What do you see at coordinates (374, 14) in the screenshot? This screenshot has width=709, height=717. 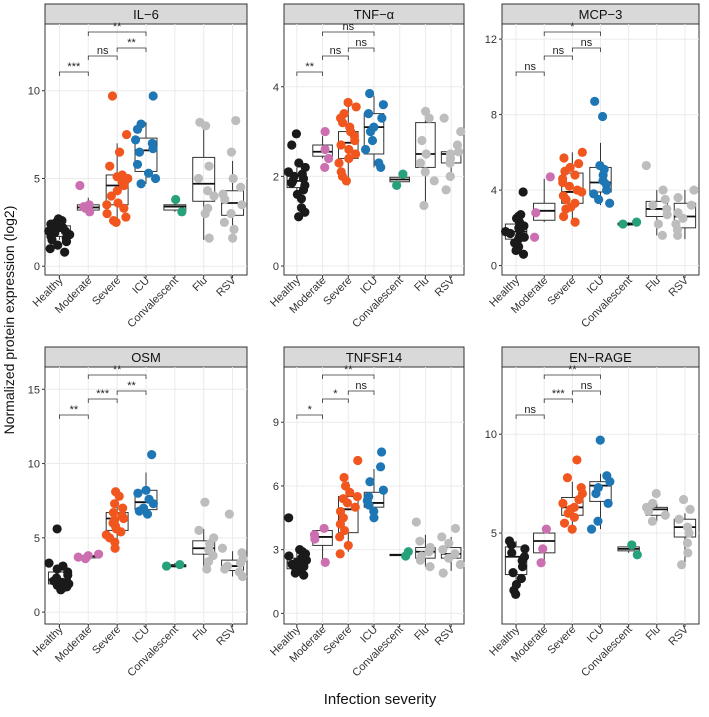 I see `panel-title: TNF−α` at bounding box center [374, 14].